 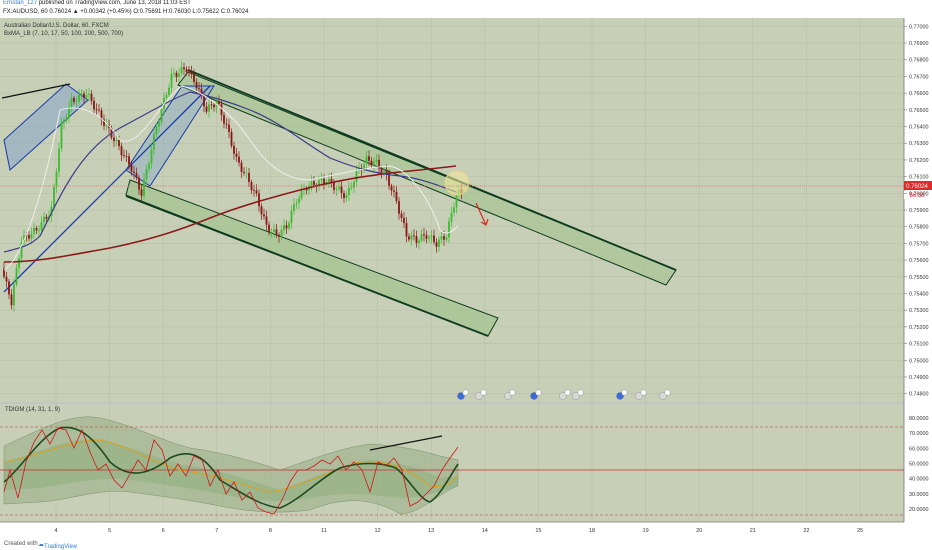 I want to click on osc-tick-label: 70.0000, so click(x=919, y=434).